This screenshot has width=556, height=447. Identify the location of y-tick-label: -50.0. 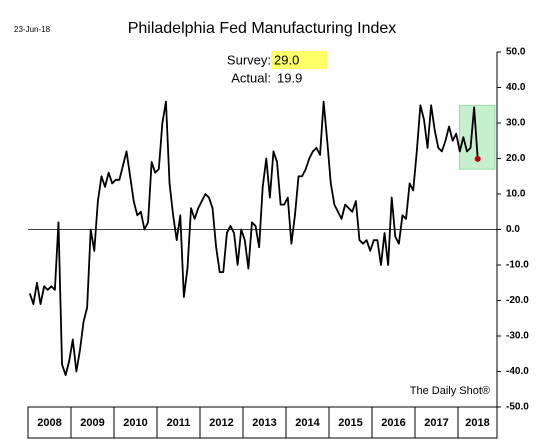
(517, 407).